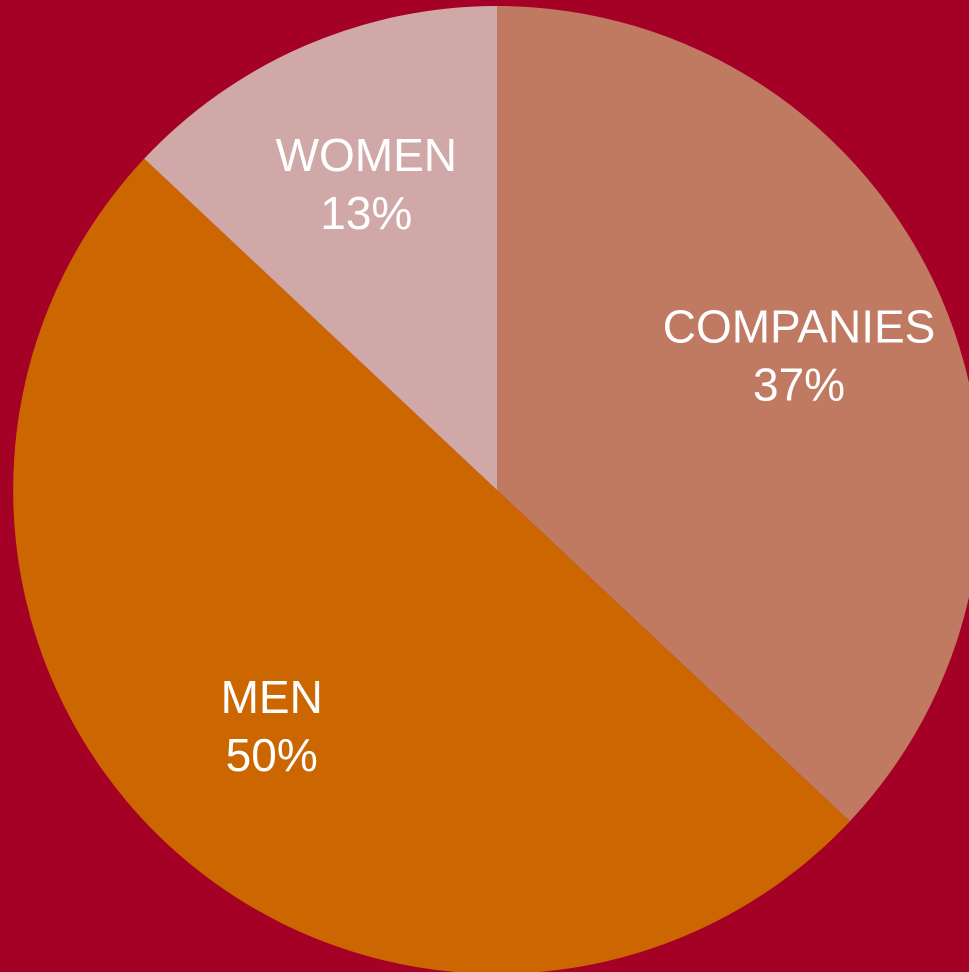 Image resolution: width=969 pixels, height=972 pixels. Describe the element at coordinates (799, 384) in the screenshot. I see `slice-value-label: 37%` at that location.